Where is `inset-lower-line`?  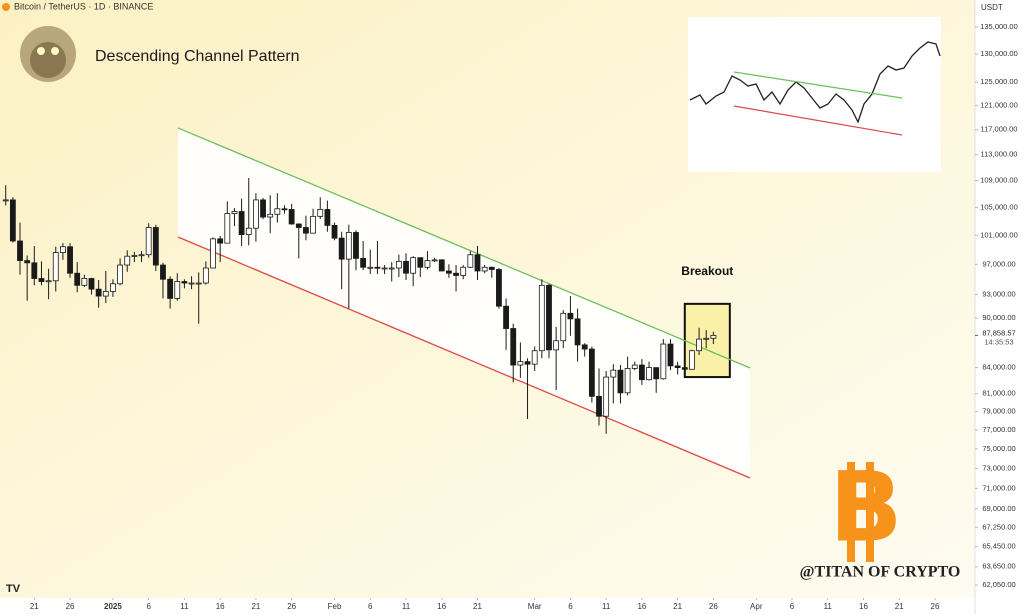 inset-lower-line is located at coordinates (818, 120).